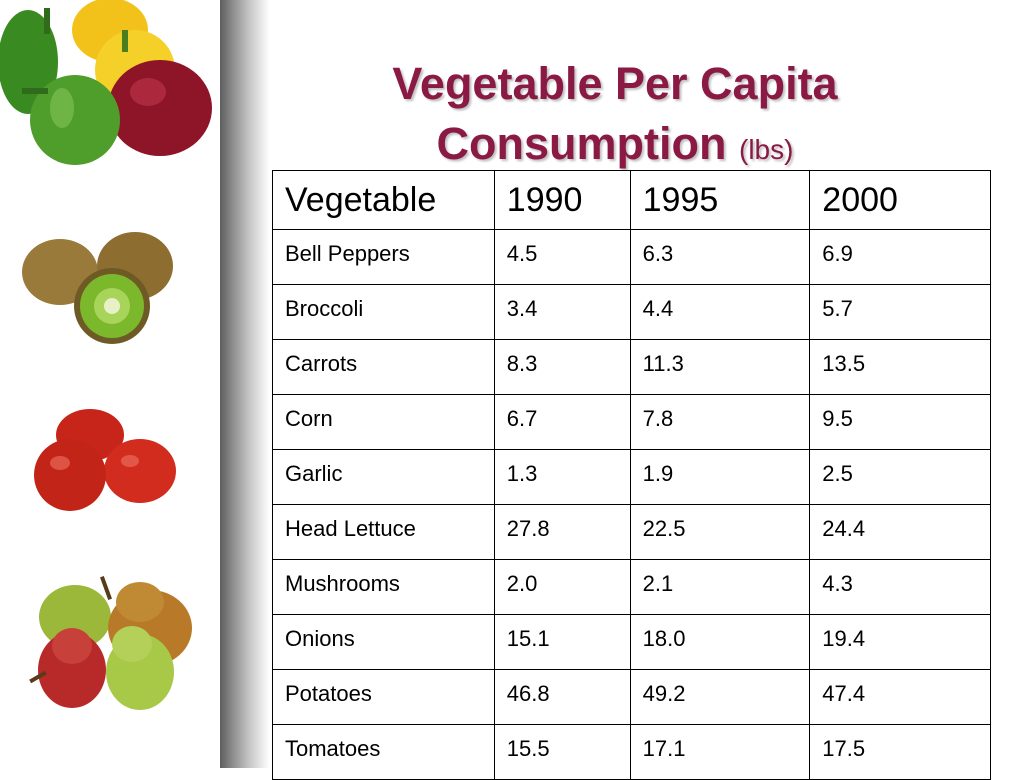  Describe the element at coordinates (562, 642) in the screenshot. I see `value-1990-cell: 15.1` at that location.